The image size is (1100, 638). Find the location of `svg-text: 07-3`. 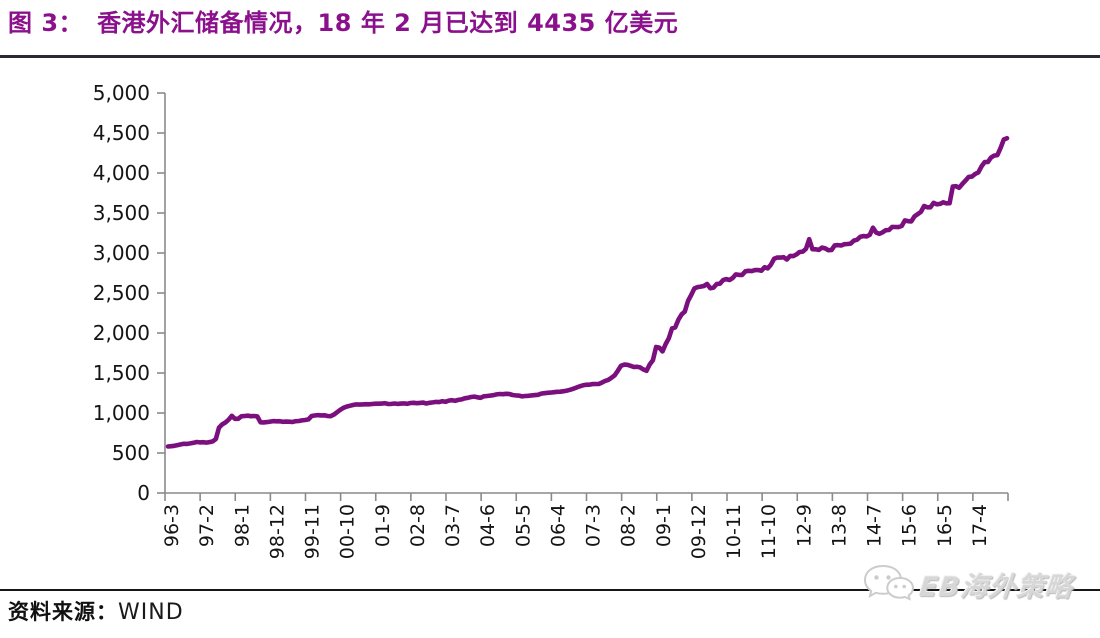

svg-text: 07-3 is located at coordinates (594, 525).